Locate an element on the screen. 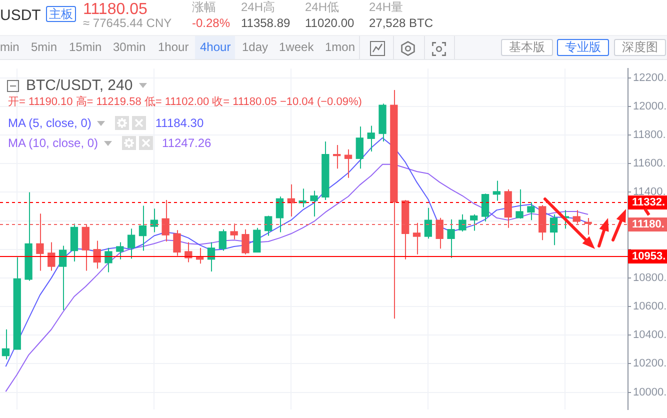 This screenshot has width=667, height=418. annotation: 11247.26 is located at coordinates (187, 143).